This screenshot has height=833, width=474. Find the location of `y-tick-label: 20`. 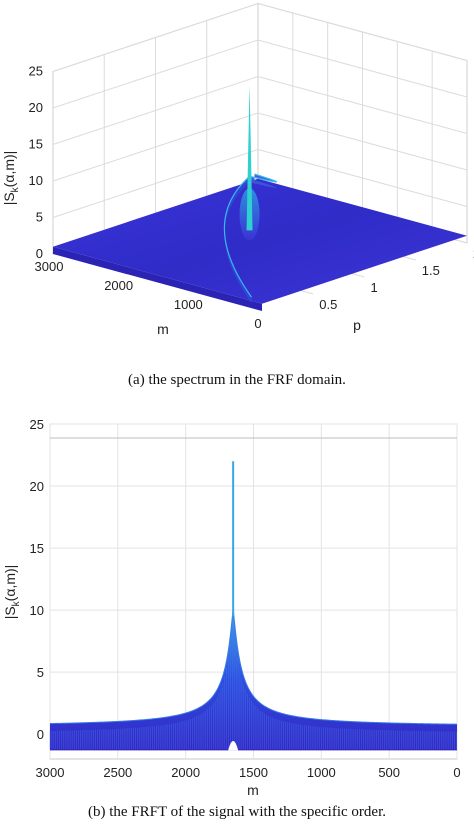

y-tick-label: 20 is located at coordinates (37, 486).